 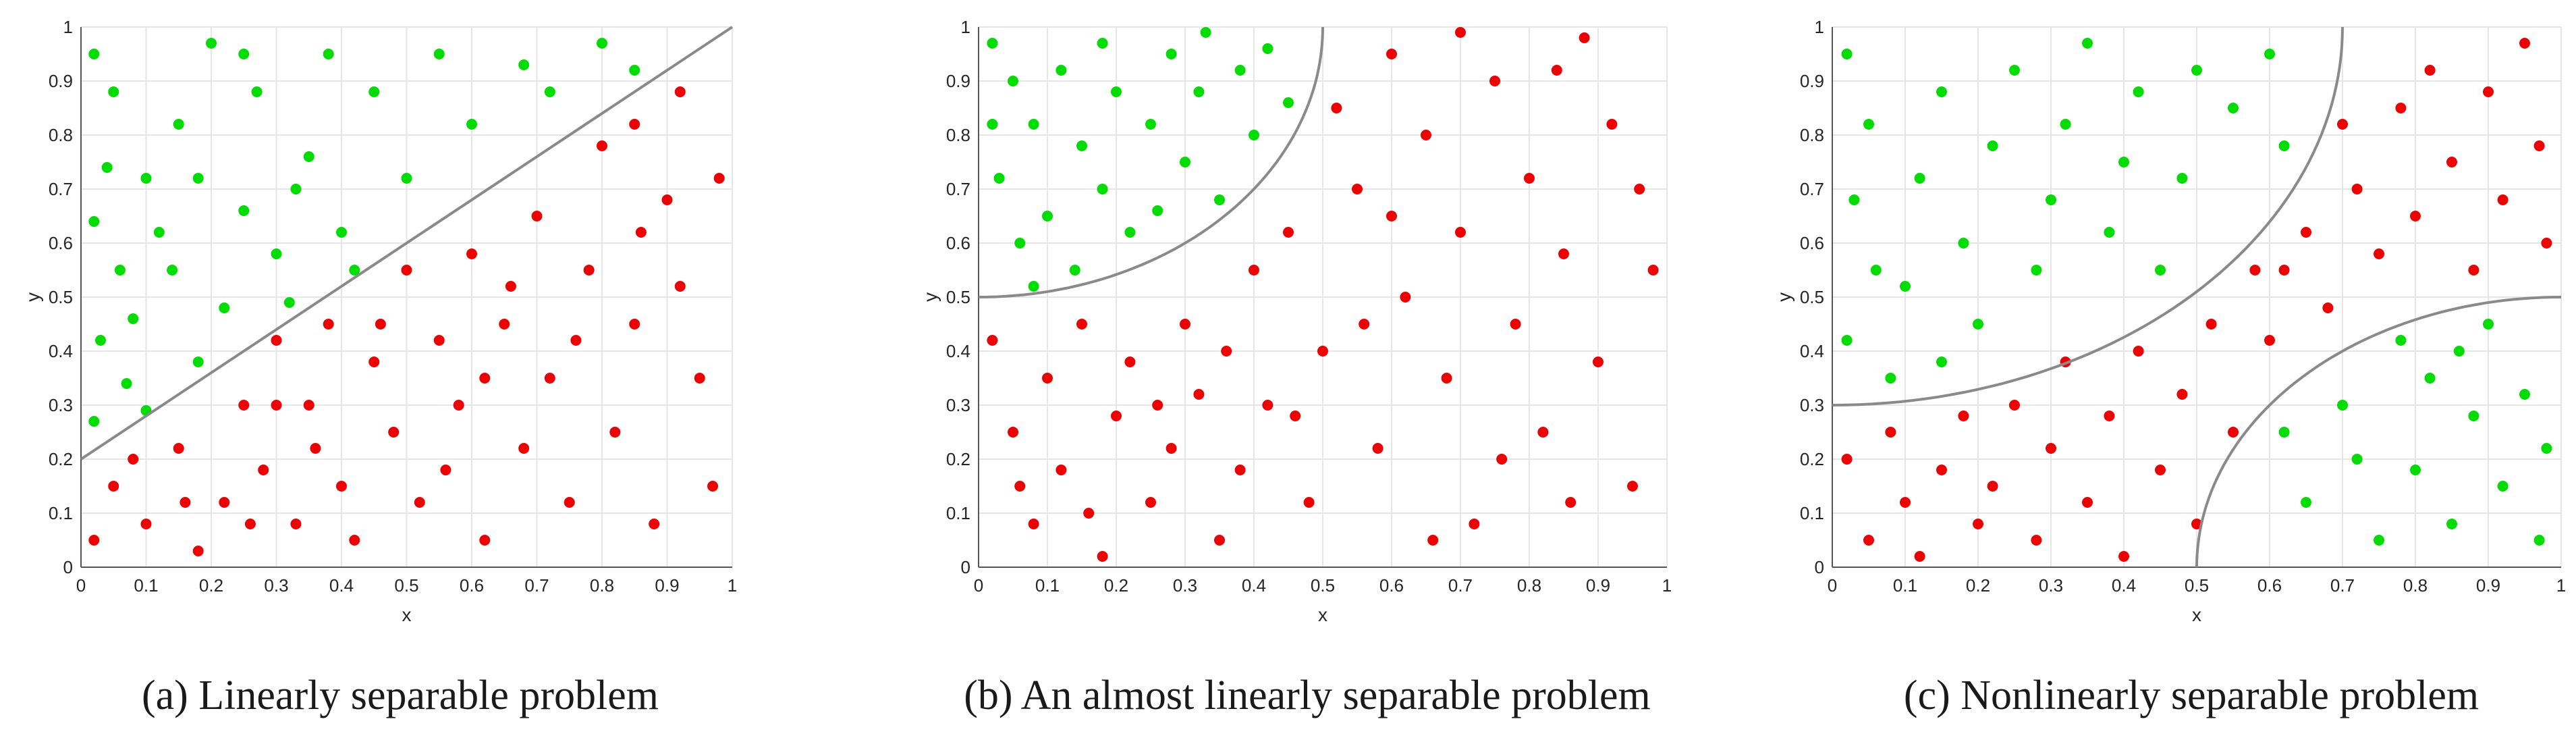 I want to click on y-tick-label: 0.7, so click(x=958, y=189).